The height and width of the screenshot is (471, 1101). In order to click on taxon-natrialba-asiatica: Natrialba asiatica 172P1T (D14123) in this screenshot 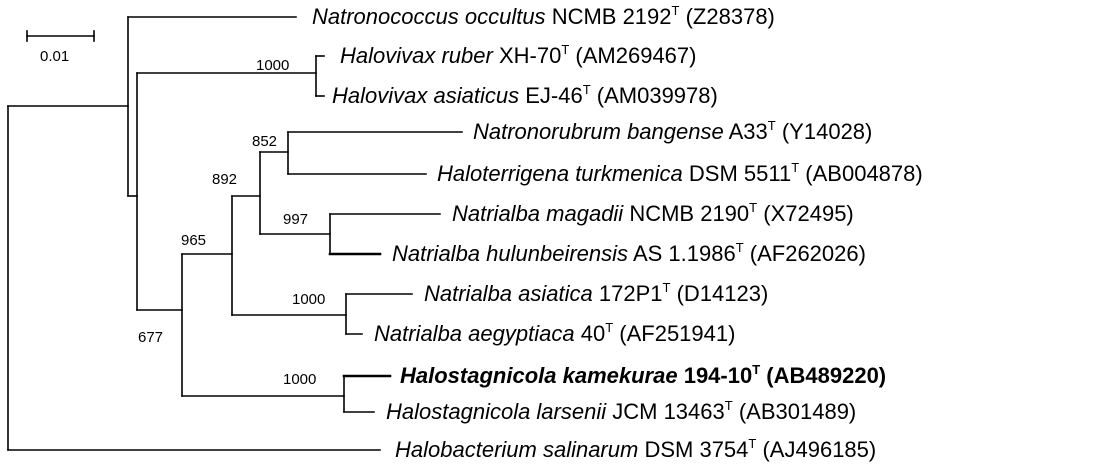, I will do `click(596, 293)`.